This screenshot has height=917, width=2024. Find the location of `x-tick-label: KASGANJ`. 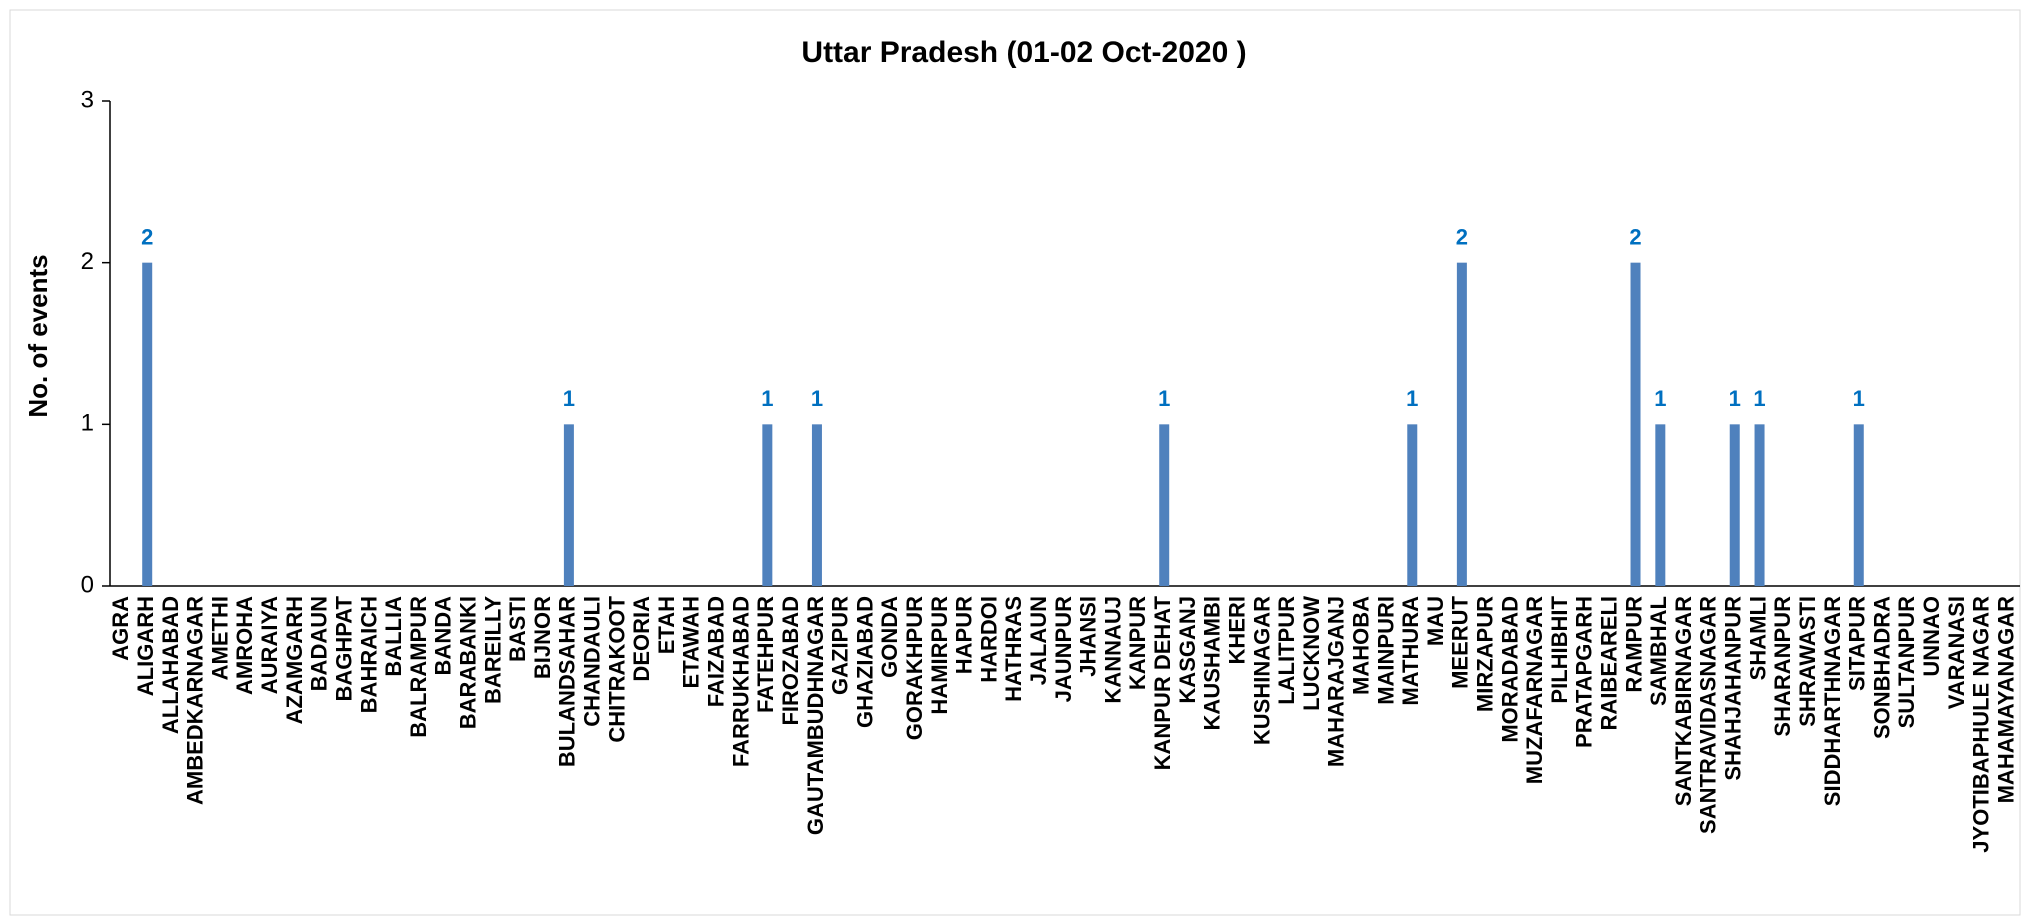

x-tick-label: KASGANJ is located at coordinates (1187, 650).